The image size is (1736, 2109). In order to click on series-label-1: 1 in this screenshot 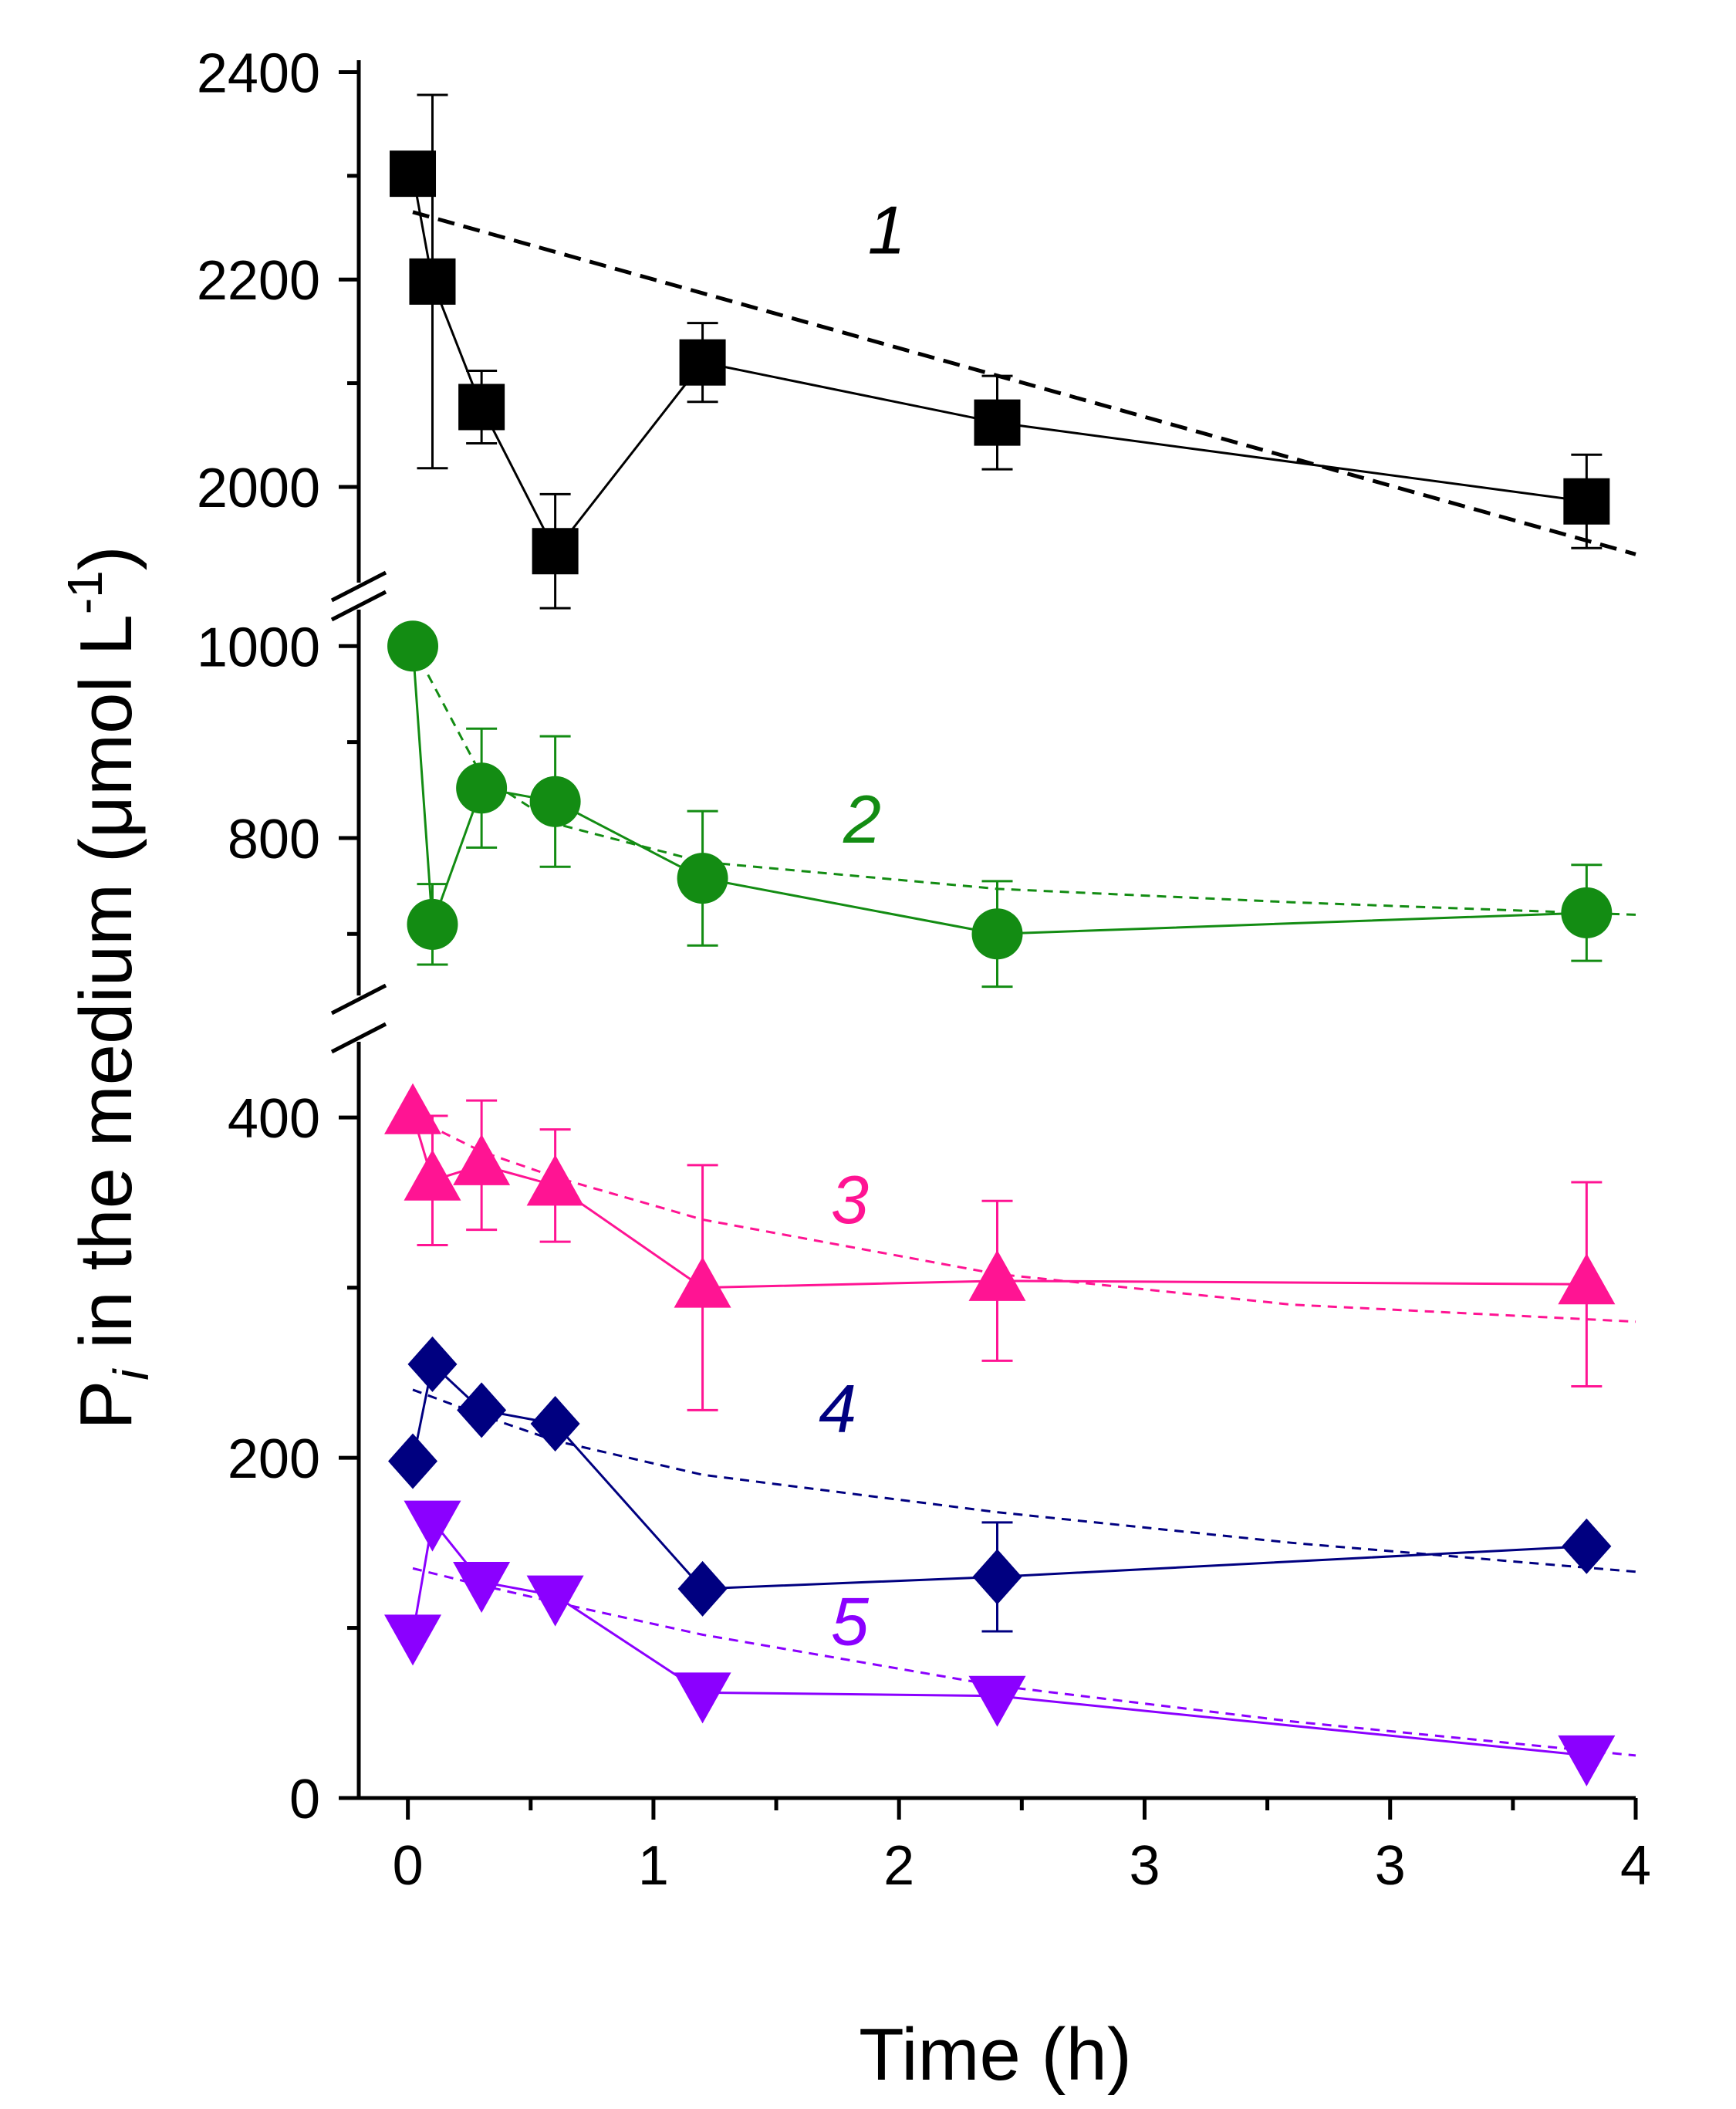, I will do `click(887, 230)`.